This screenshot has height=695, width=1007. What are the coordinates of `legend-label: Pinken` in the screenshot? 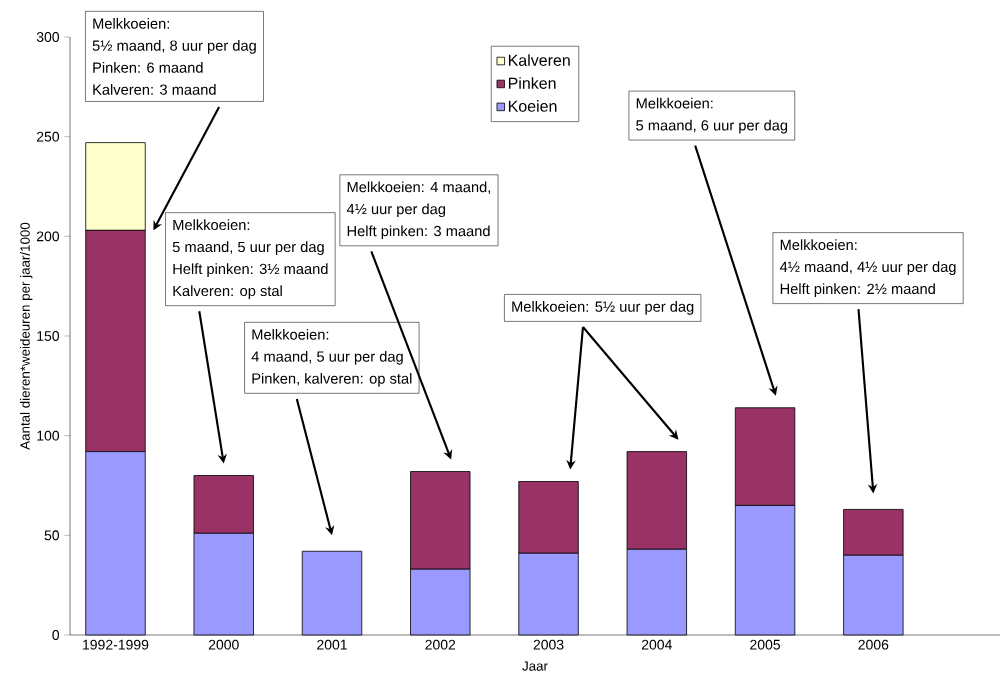 It's located at (532, 83).